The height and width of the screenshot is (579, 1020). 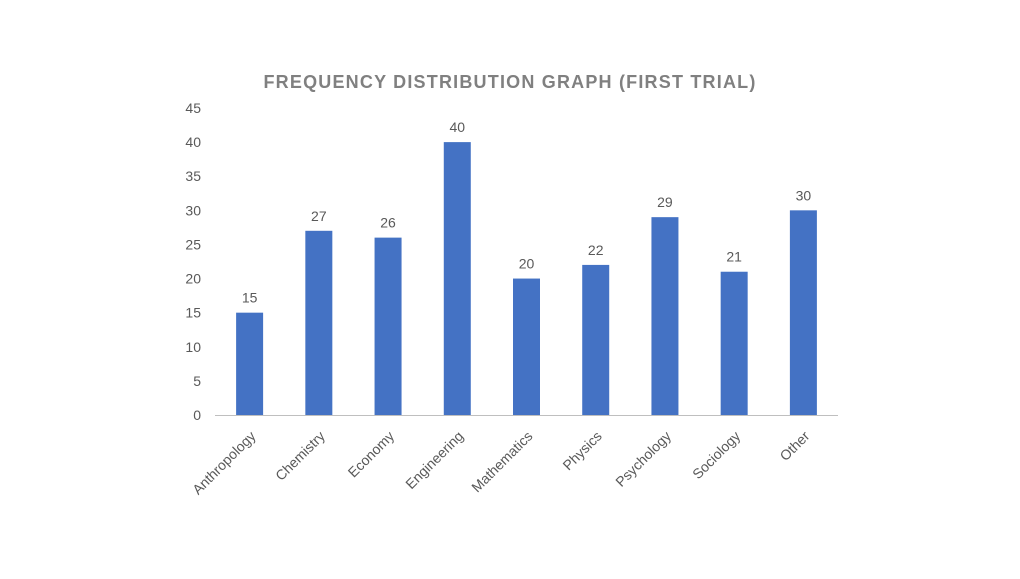 What do you see at coordinates (224, 463) in the screenshot?
I see `x-tick-label: Anthropology` at bounding box center [224, 463].